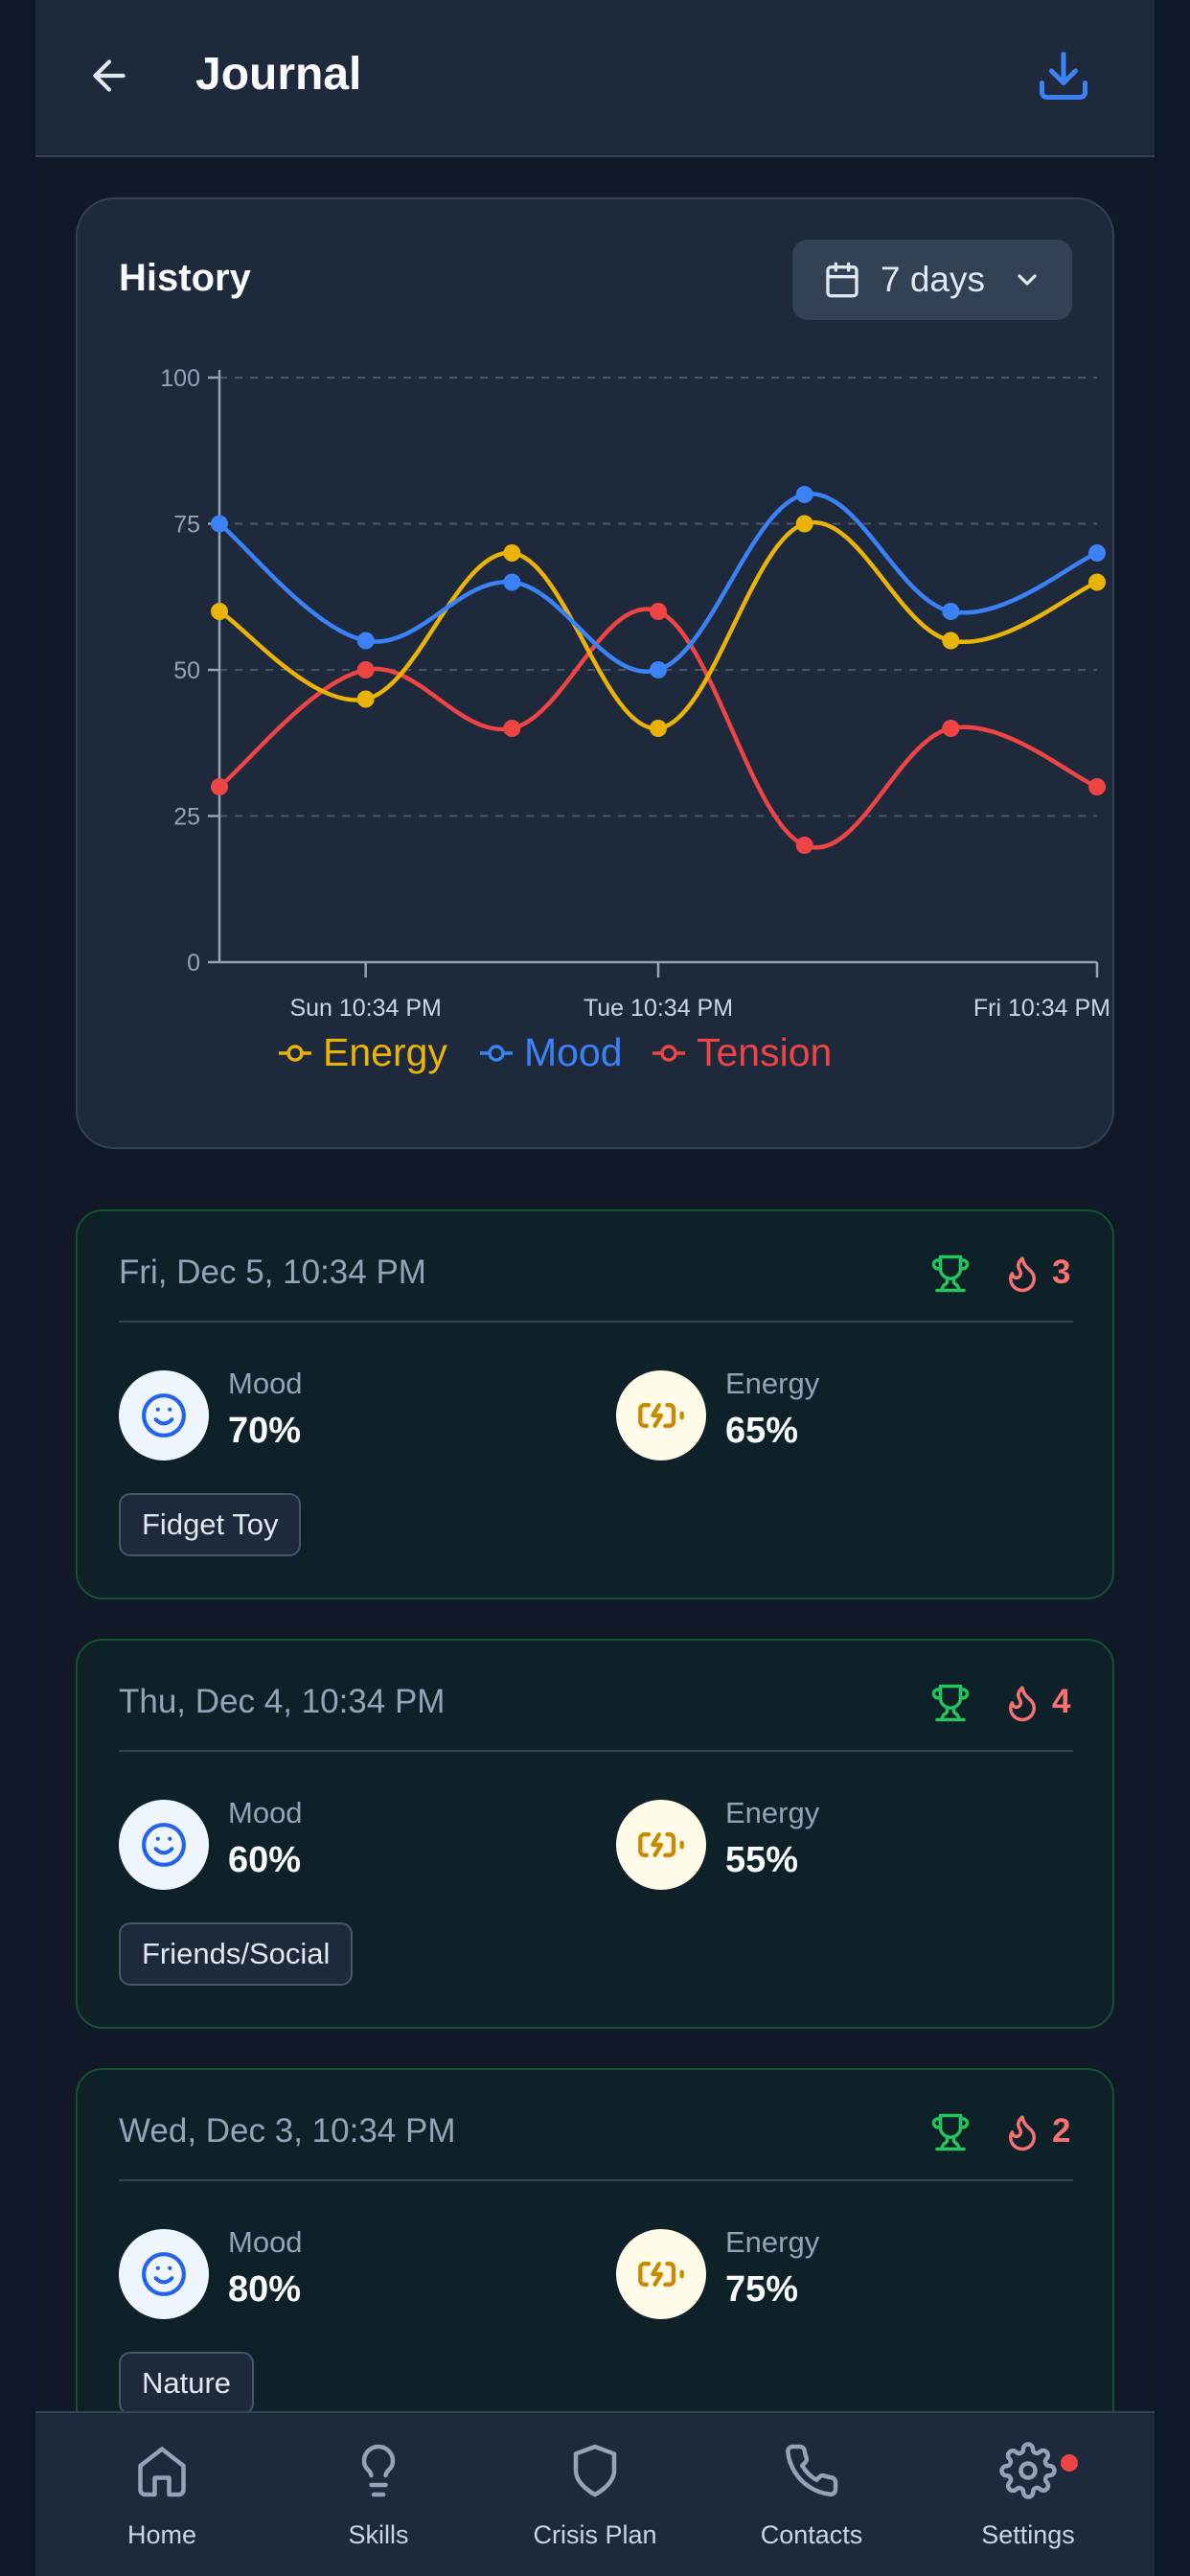 Image resolution: width=1190 pixels, height=2576 pixels. I want to click on top-app-bar: Journal, so click(595, 78).